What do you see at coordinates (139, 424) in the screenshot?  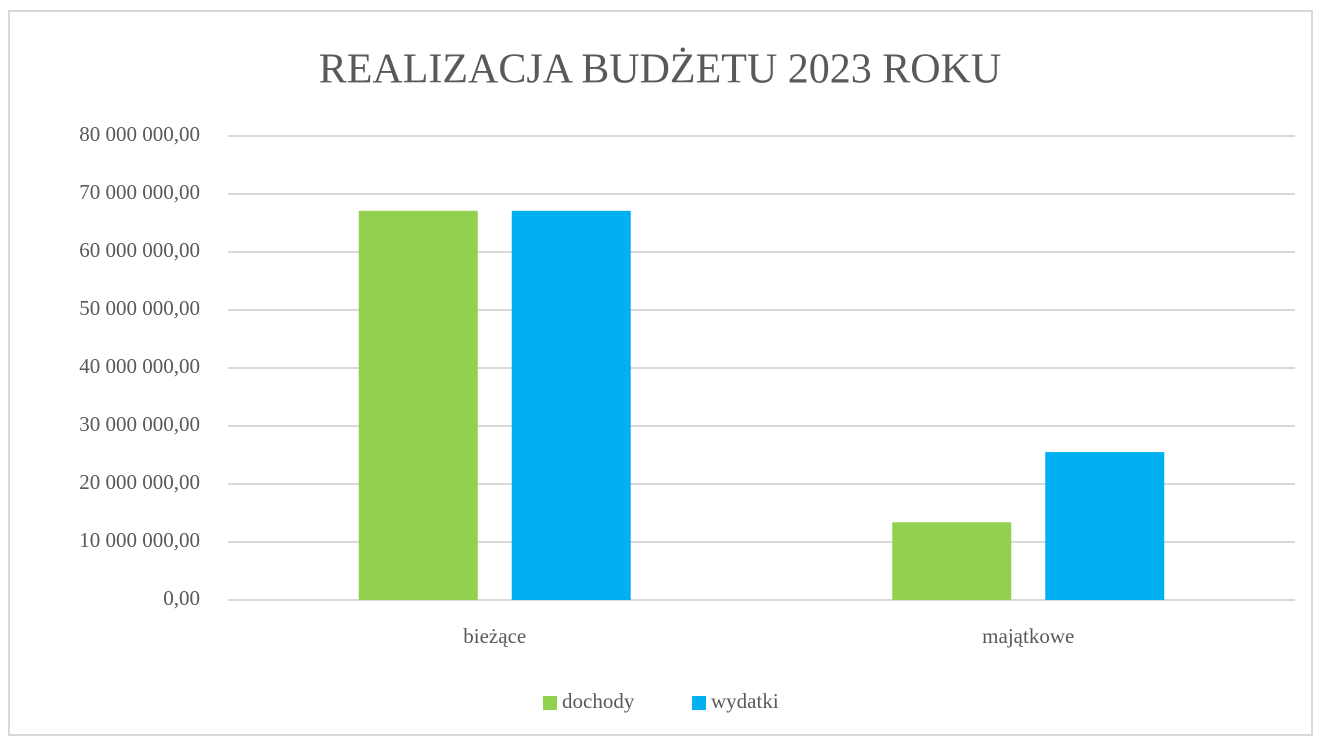 I see `y-tick-label: 30 000 000,00` at bounding box center [139, 424].